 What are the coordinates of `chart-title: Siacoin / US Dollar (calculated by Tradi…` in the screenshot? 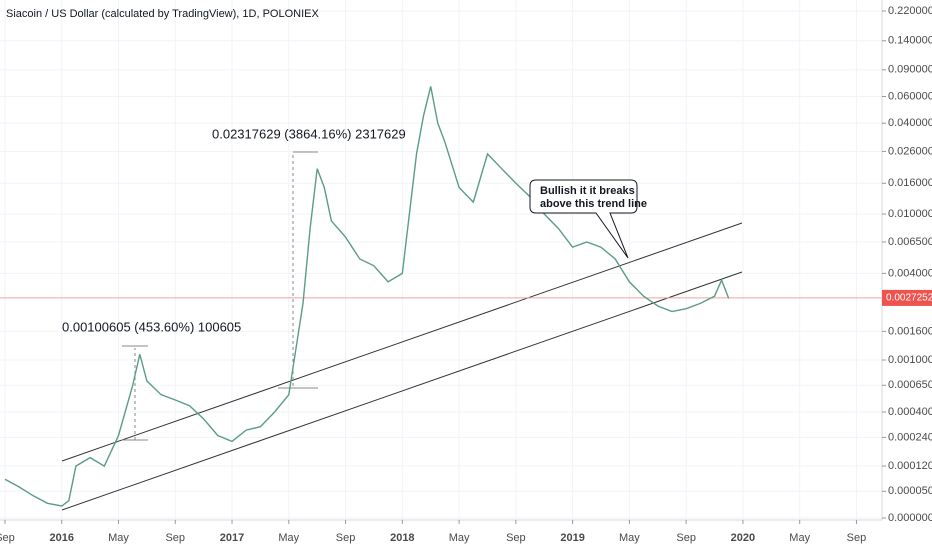 It's located at (162, 14).